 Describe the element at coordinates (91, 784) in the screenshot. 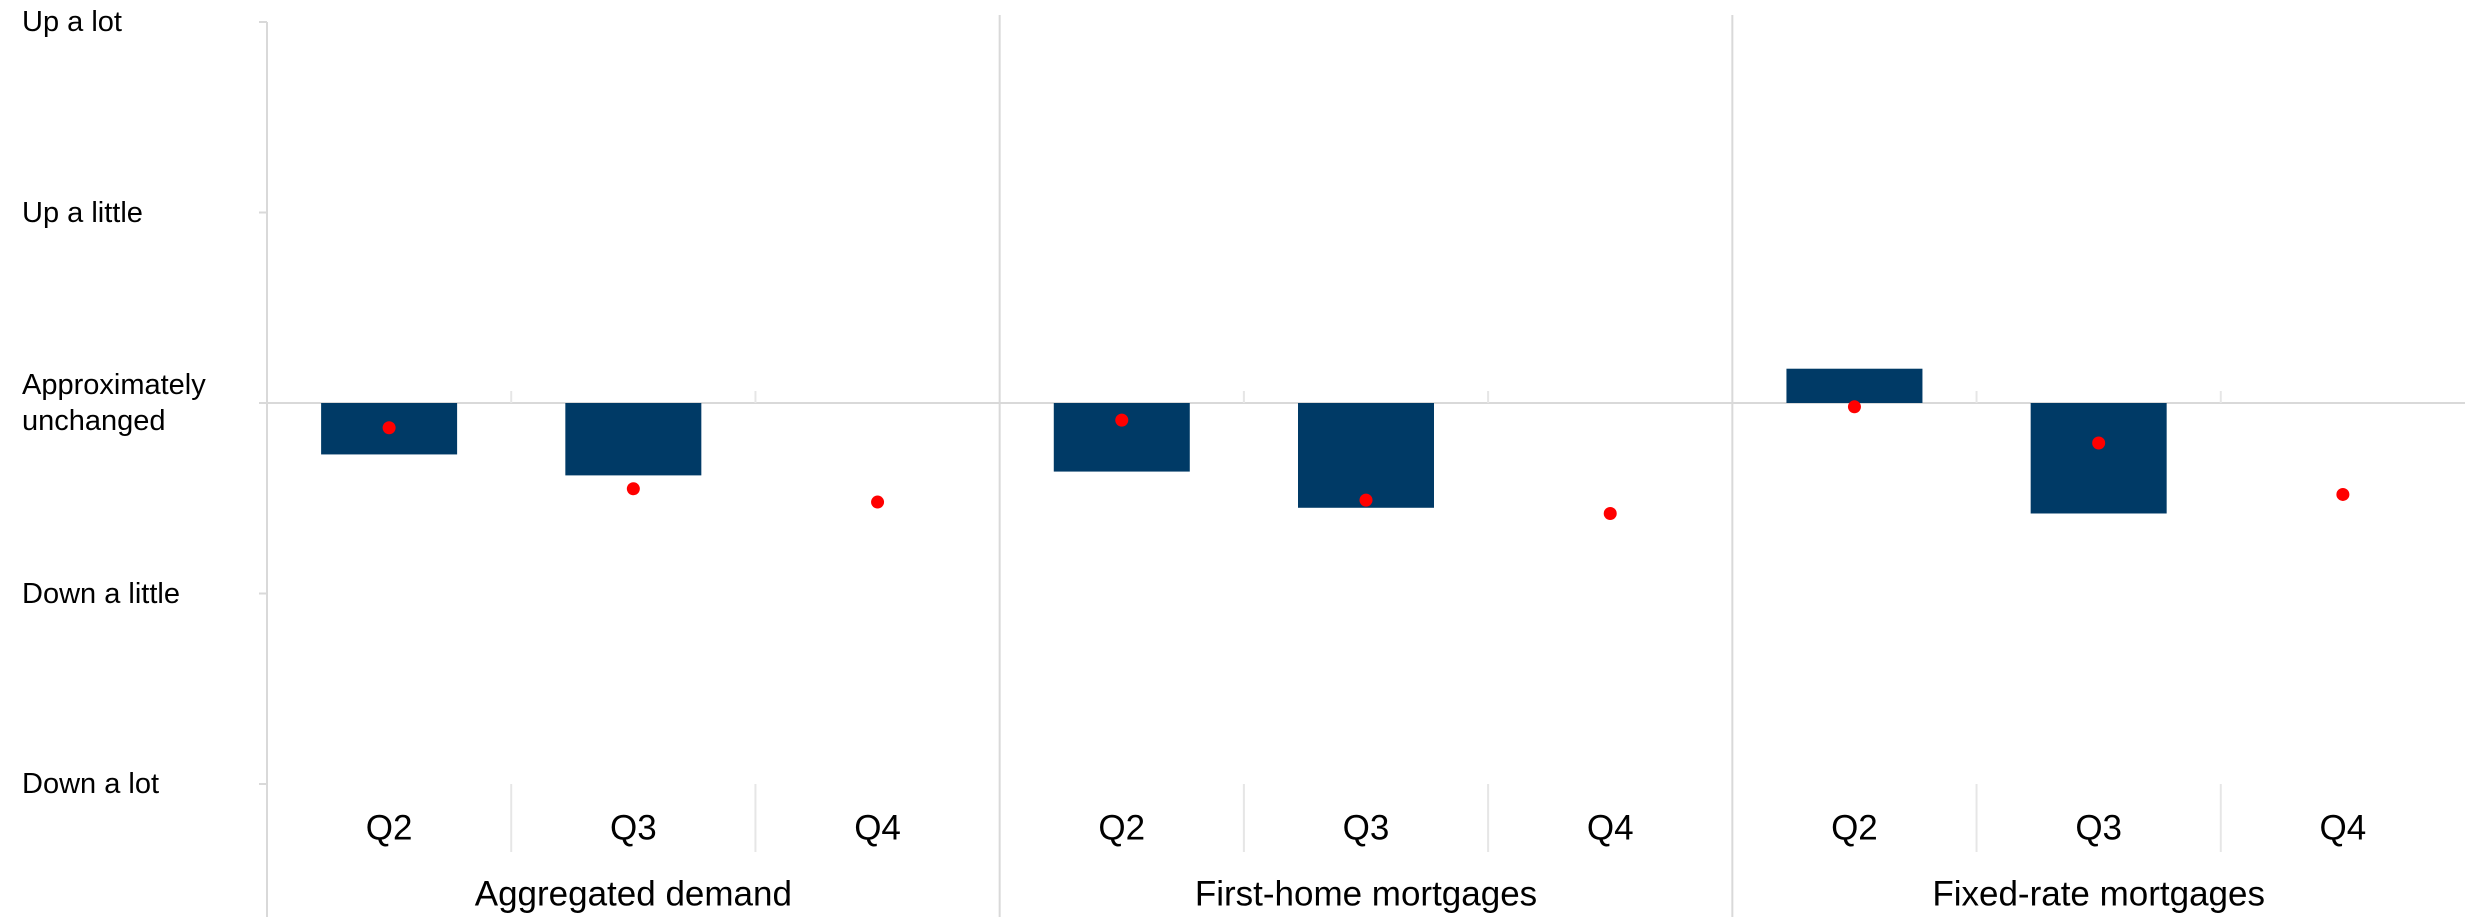

I see `y-tick-label: Down a lot` at that location.